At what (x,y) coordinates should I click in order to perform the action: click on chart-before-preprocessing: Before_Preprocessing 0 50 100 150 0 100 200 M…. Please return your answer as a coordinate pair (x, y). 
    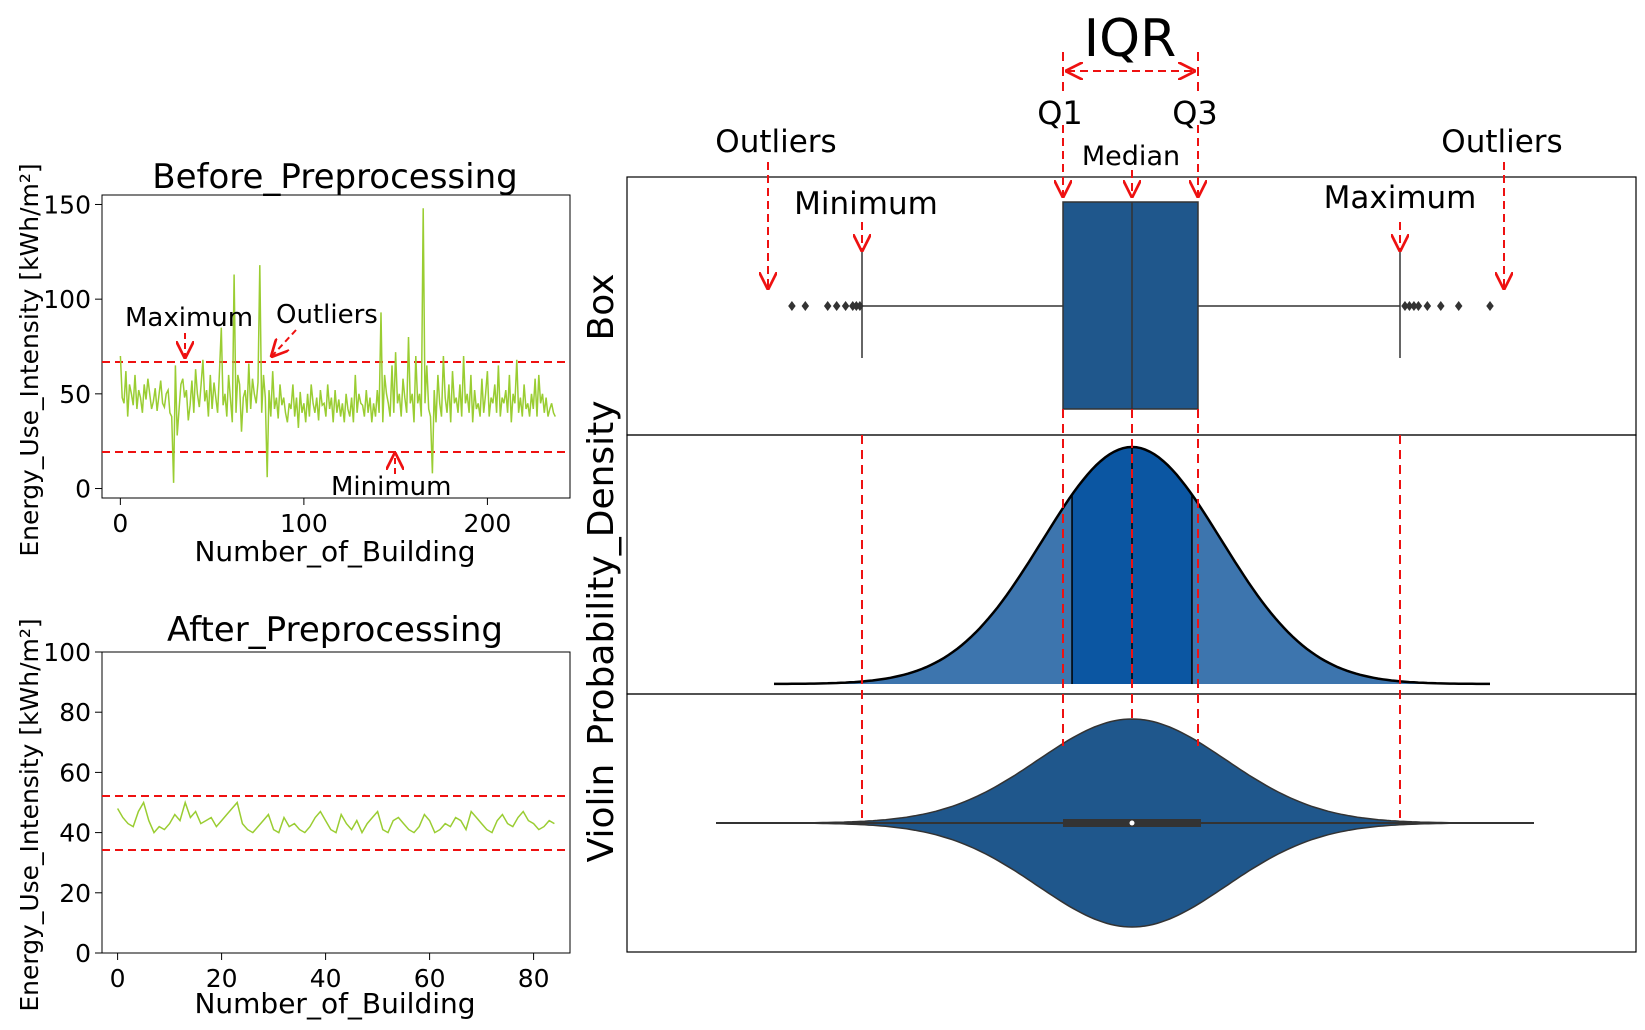
    Looking at the image, I should click on (293, 362).